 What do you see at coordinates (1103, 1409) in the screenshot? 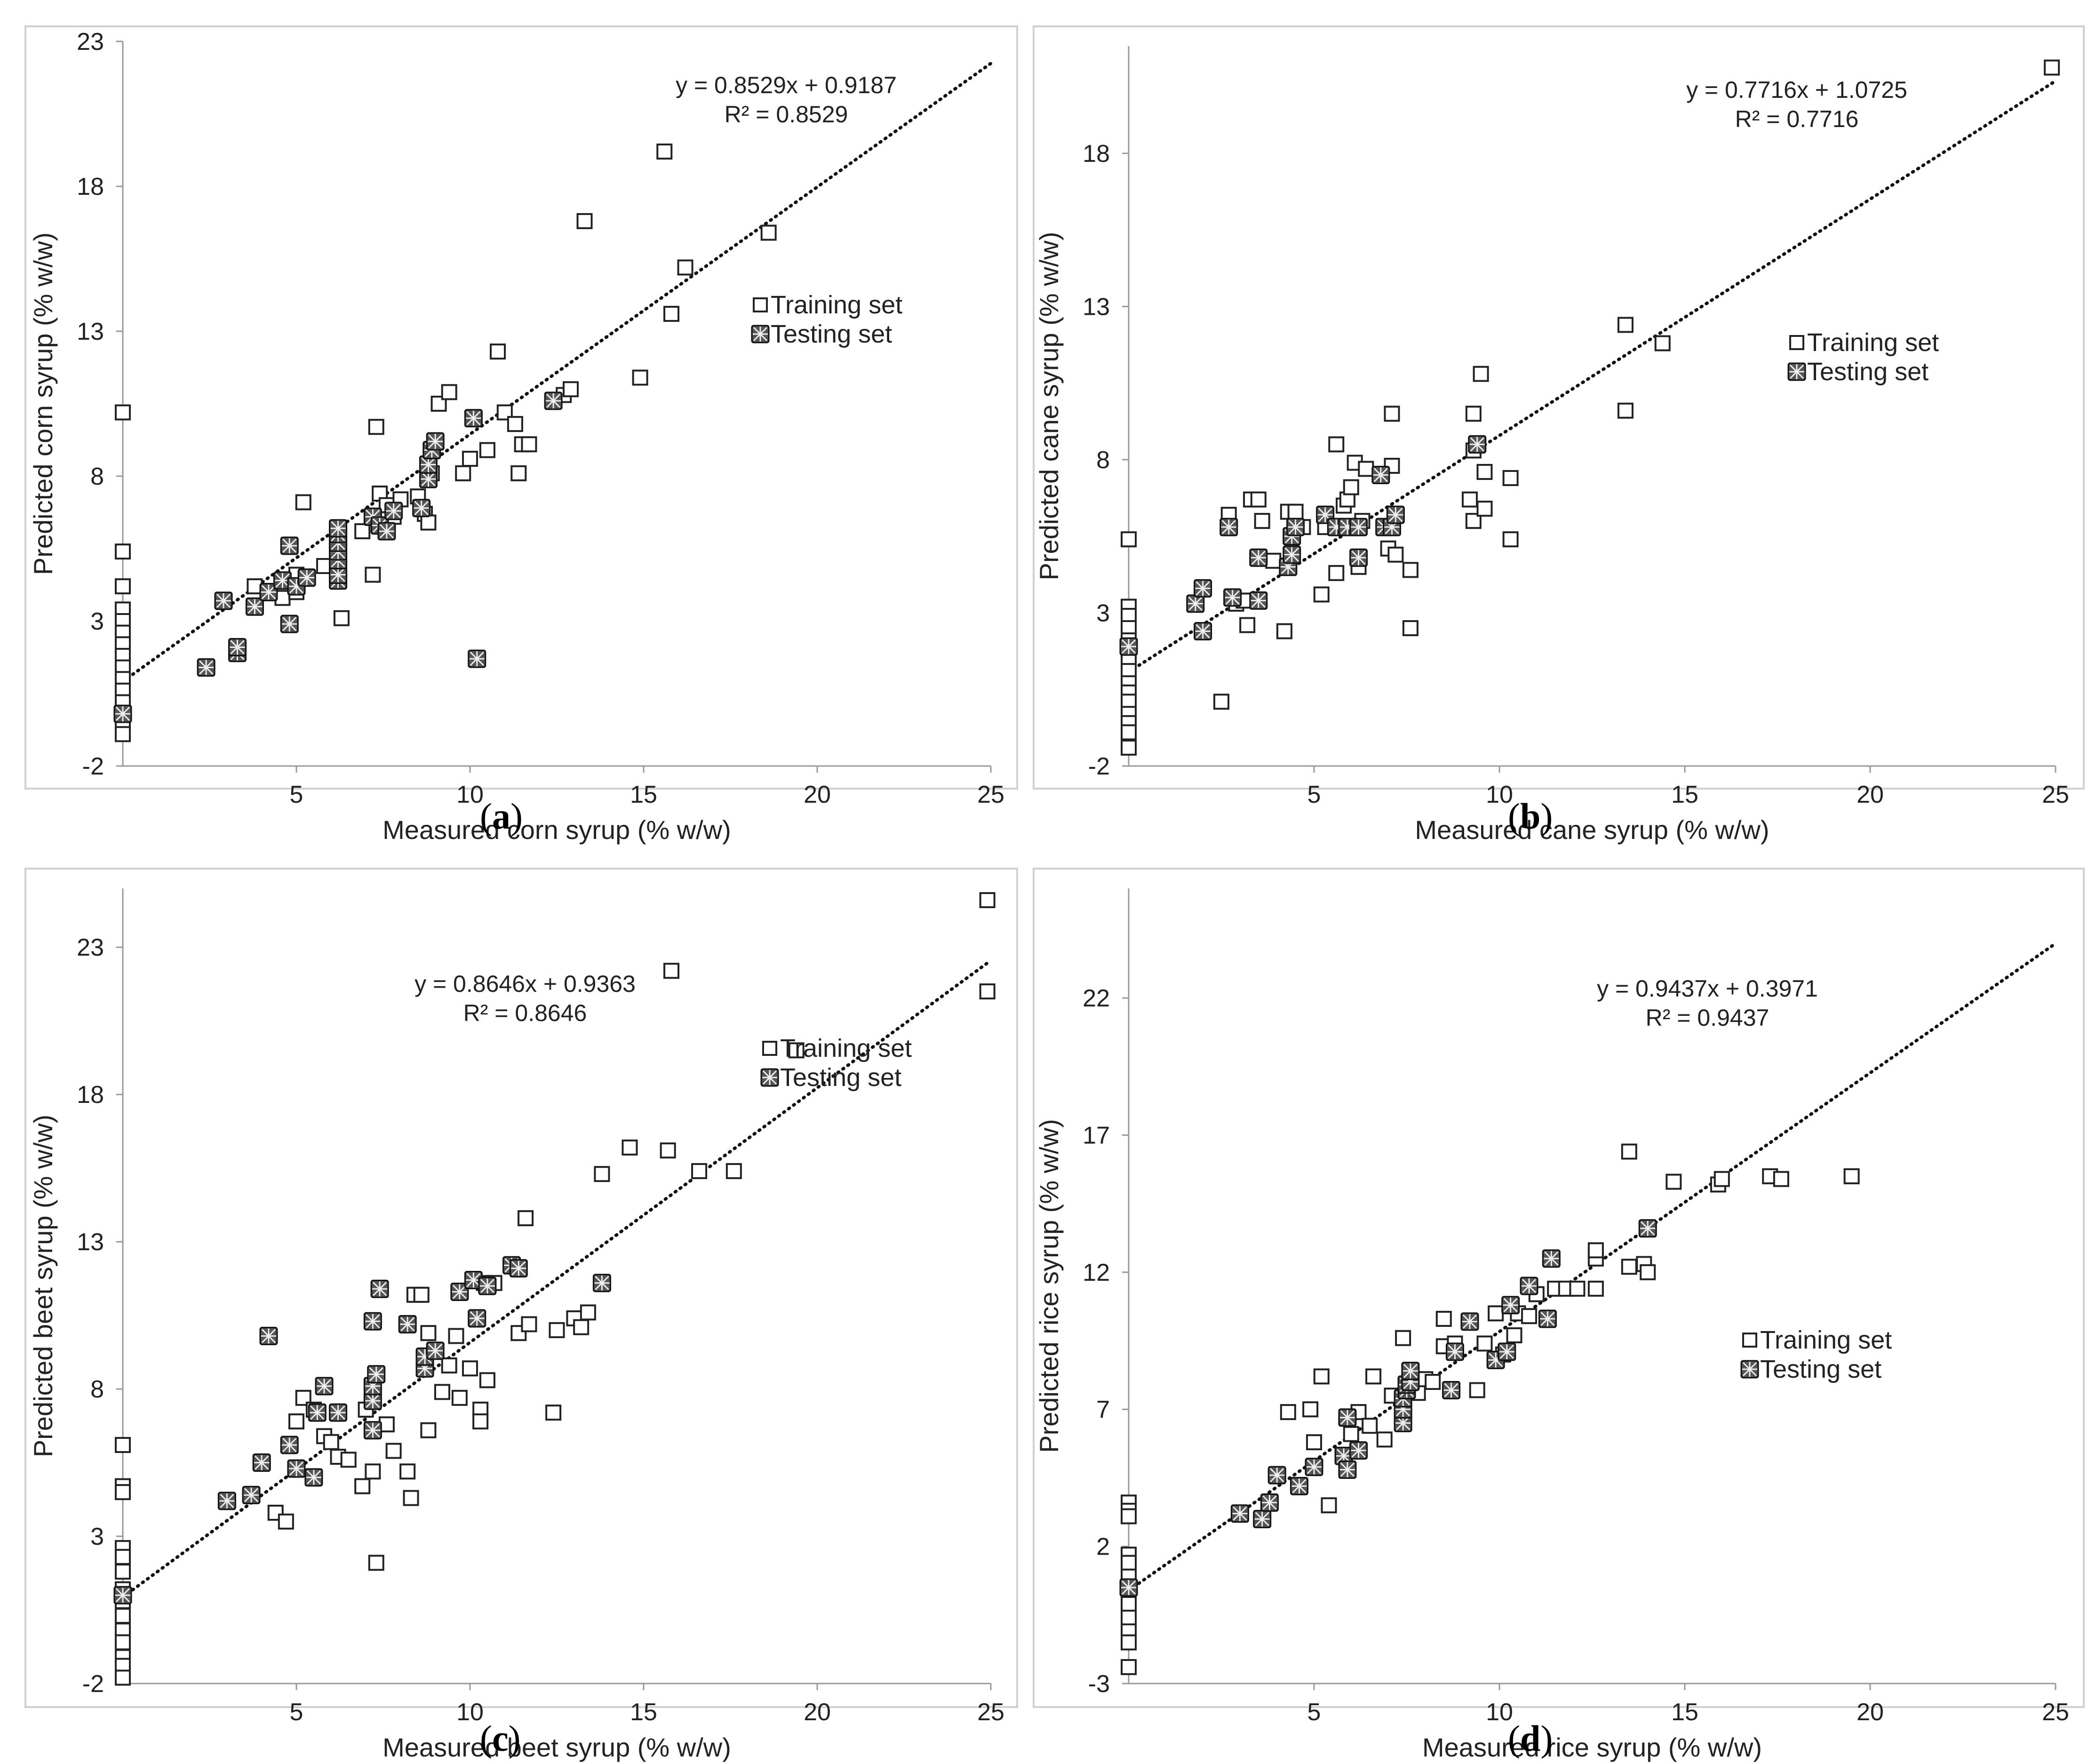
I see `y-tick-label: 7` at bounding box center [1103, 1409].